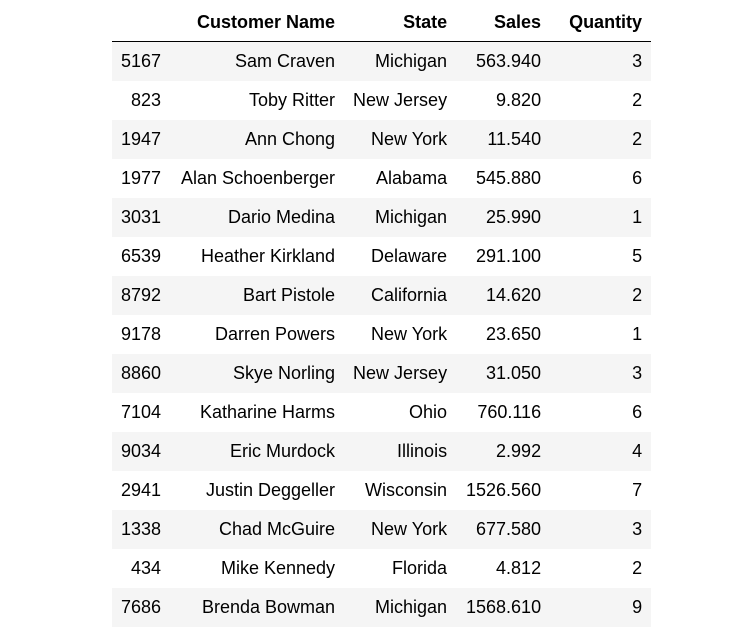 The height and width of the screenshot is (636, 754). I want to click on header-quantity: Quantity, so click(601, 22).